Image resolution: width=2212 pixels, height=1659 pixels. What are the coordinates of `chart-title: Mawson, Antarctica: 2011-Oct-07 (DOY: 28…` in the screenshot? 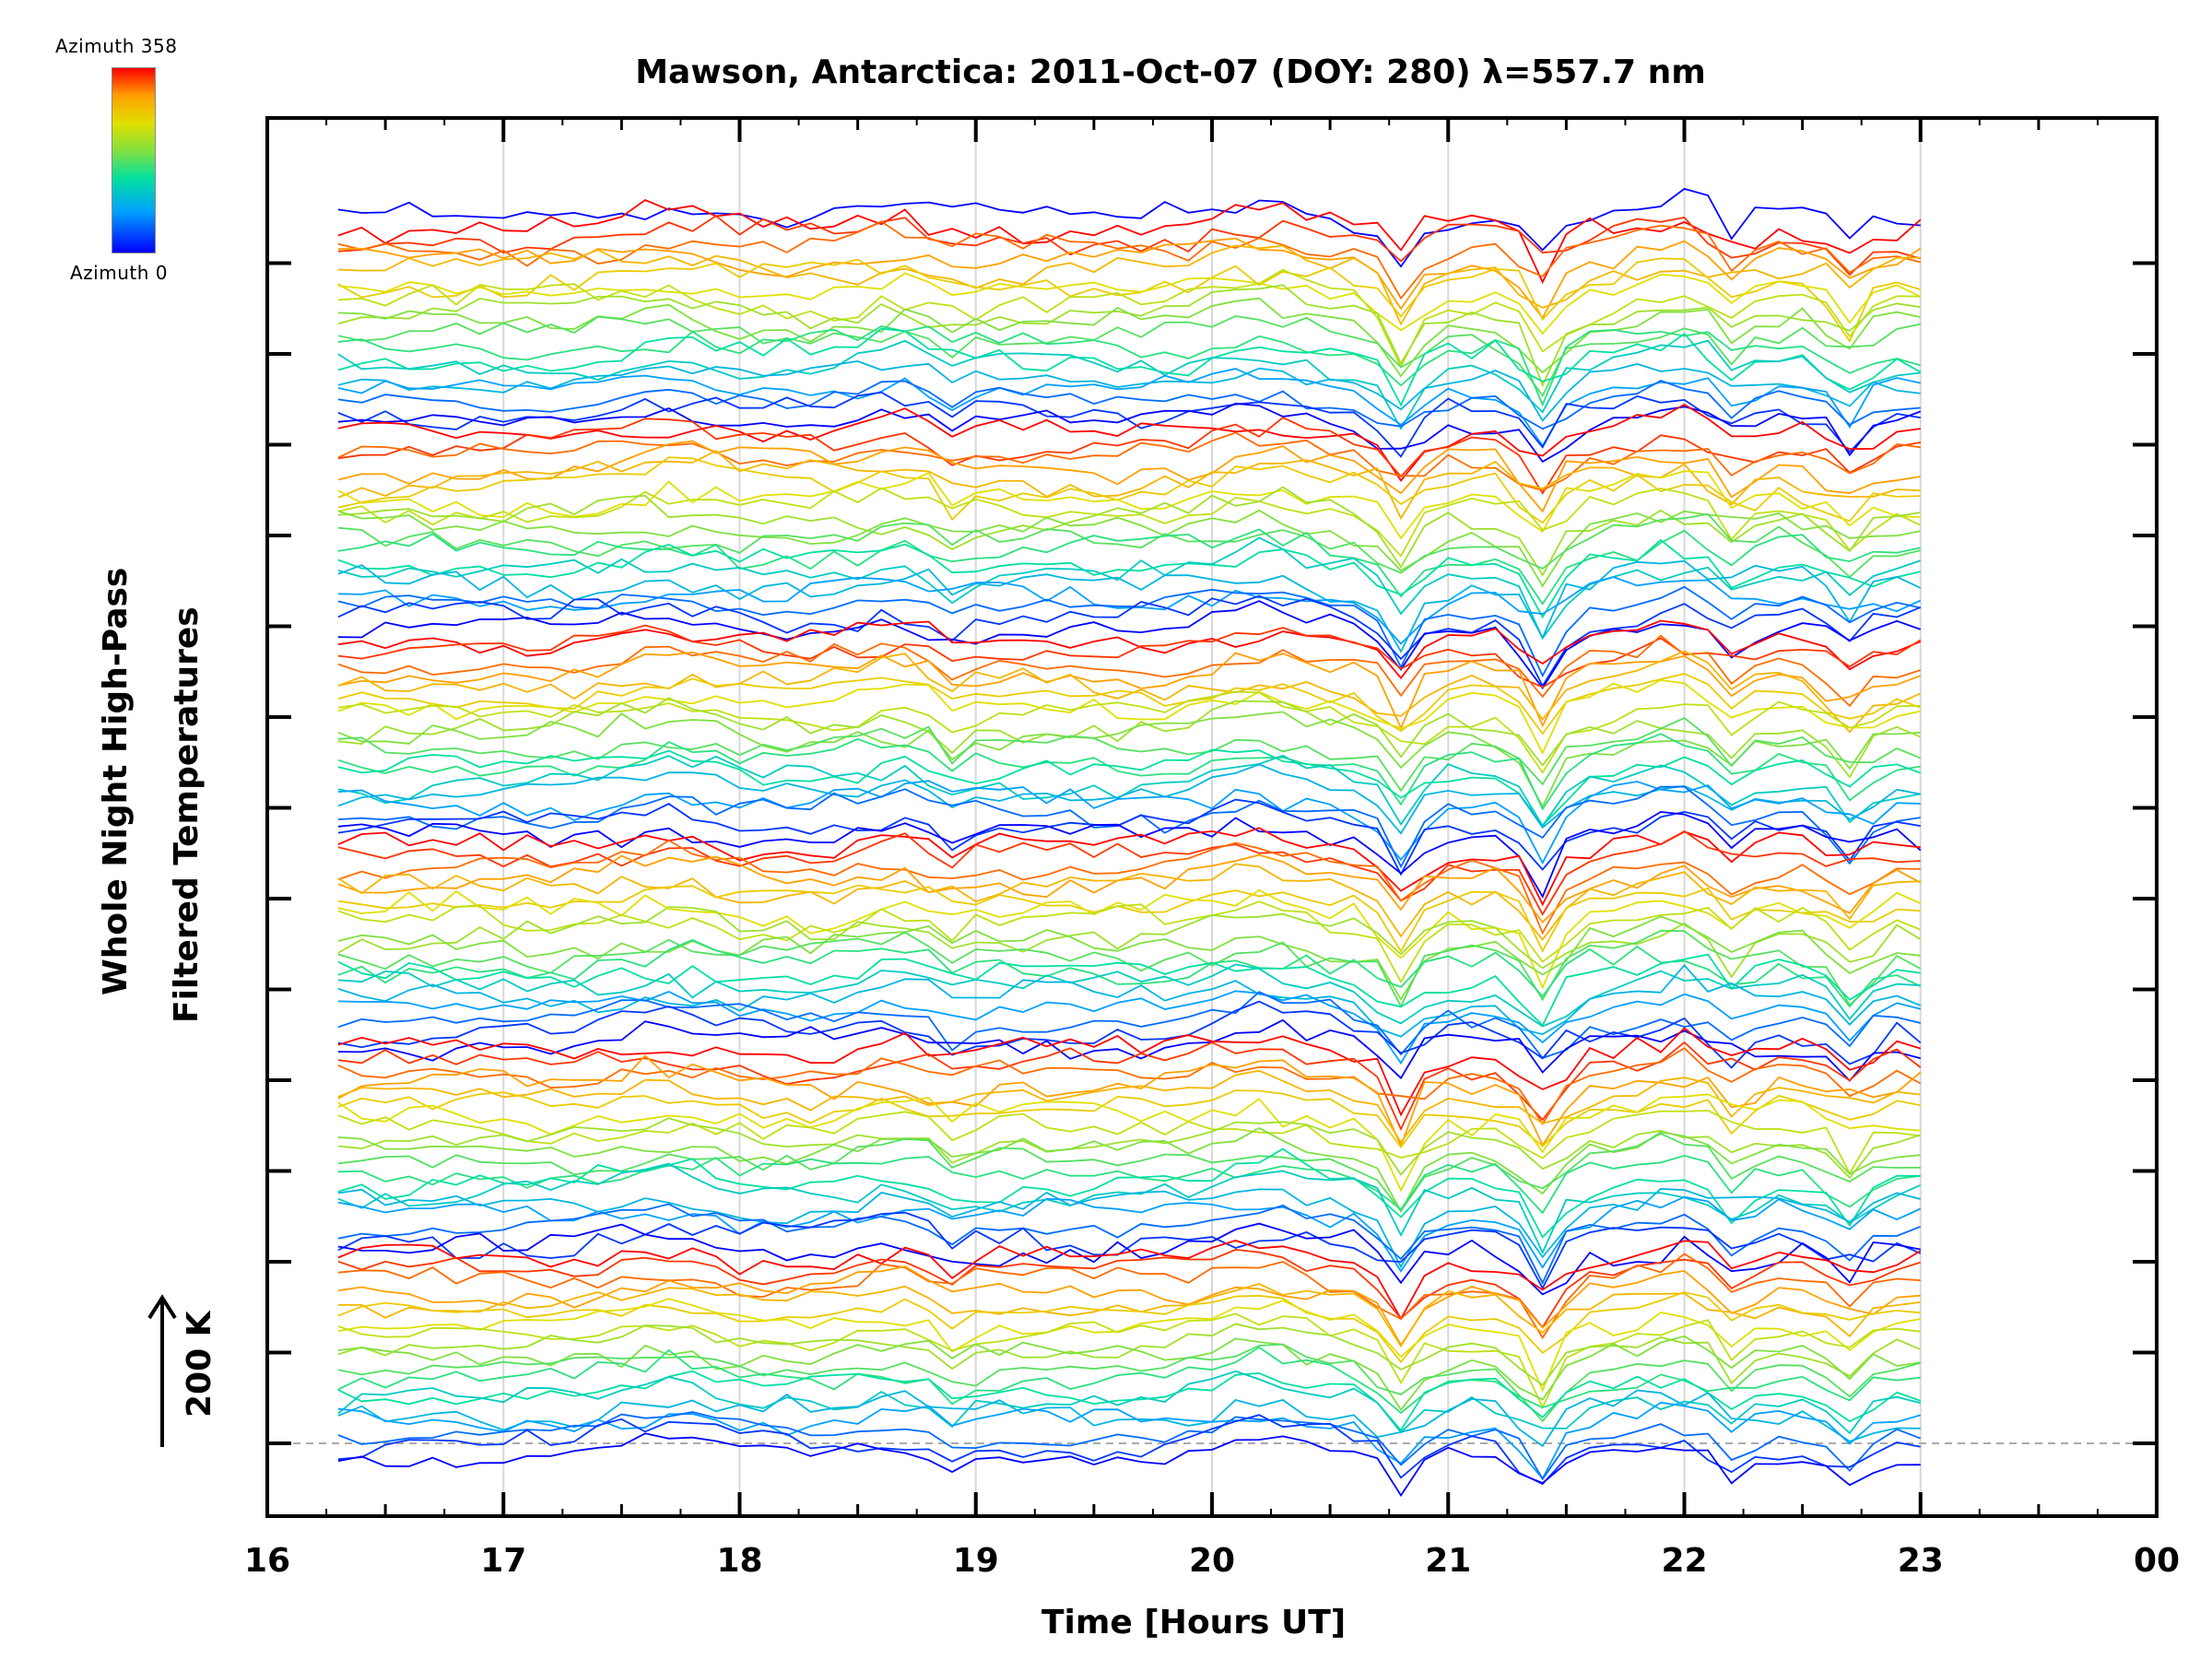 It's located at (1170, 72).